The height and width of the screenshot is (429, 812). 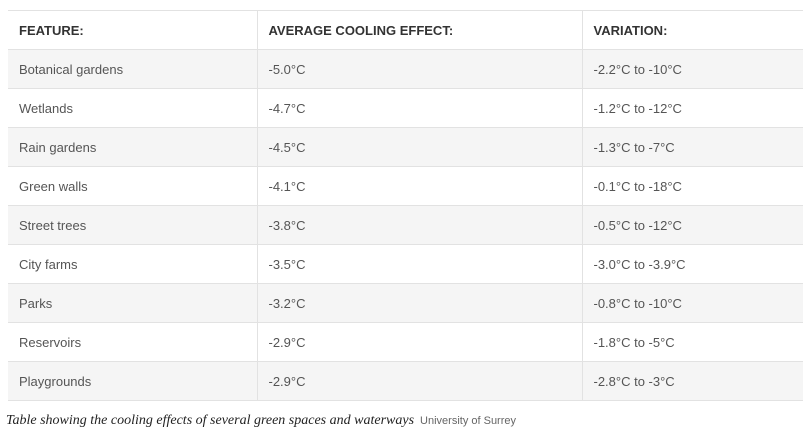 I want to click on table-cell: Green walls, so click(x=133, y=186).